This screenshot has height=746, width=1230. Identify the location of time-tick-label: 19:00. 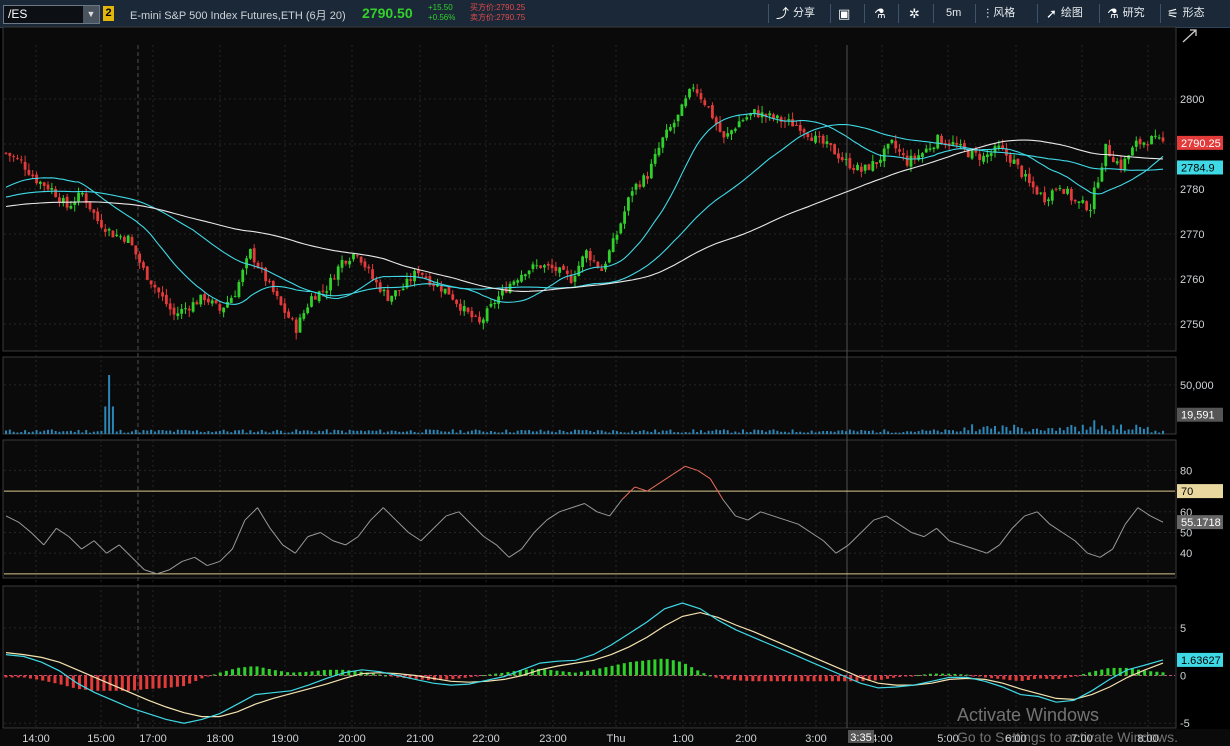
(285, 739).